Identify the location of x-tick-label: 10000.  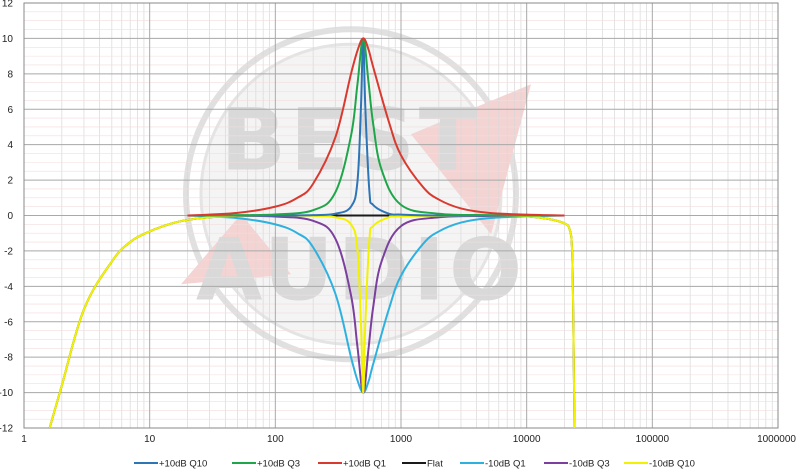
(527, 439).